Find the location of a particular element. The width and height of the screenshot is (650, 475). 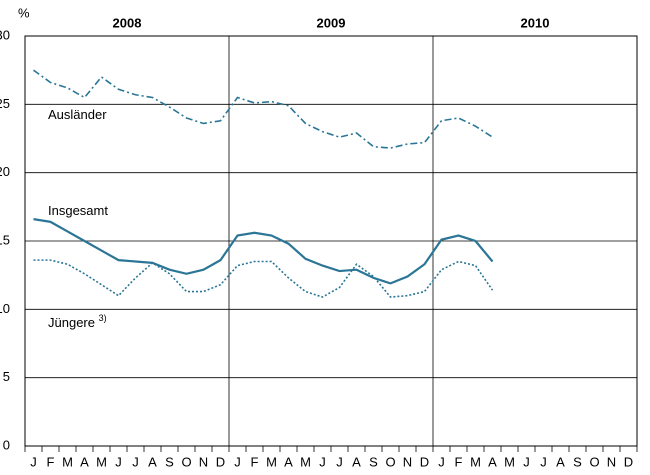

year-label: 2009 is located at coordinates (331, 22).